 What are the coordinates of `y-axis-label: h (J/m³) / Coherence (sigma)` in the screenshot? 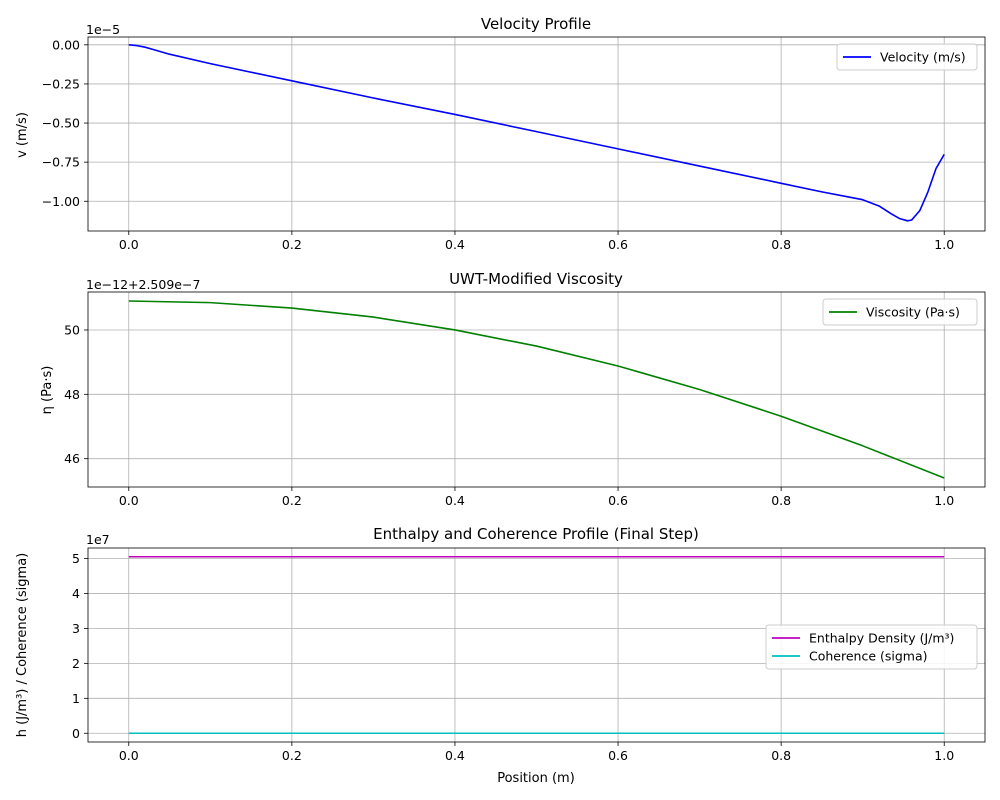 It's located at (22, 645).